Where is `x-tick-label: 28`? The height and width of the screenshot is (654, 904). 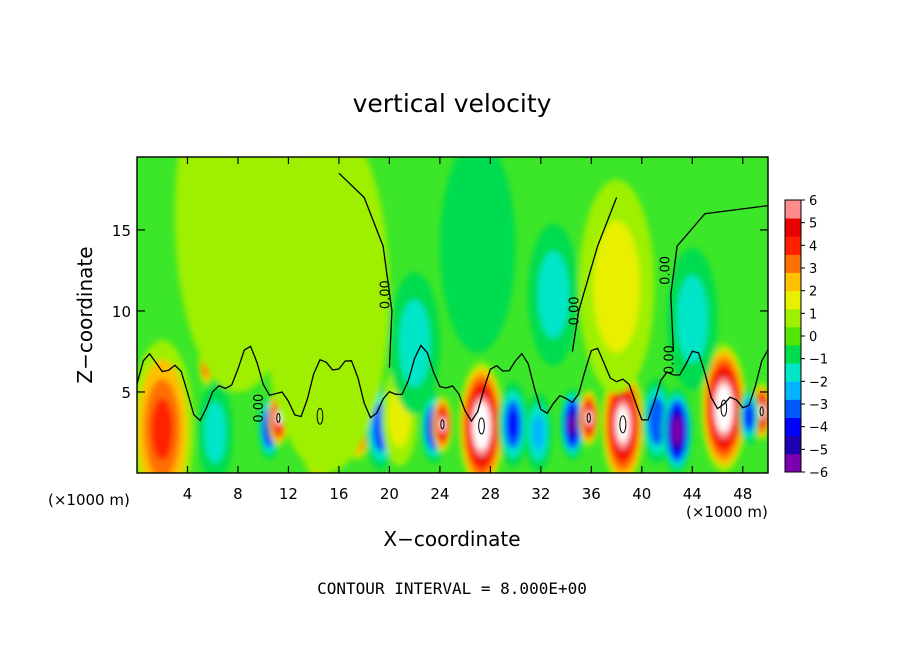 x-tick-label: 28 is located at coordinates (490, 494).